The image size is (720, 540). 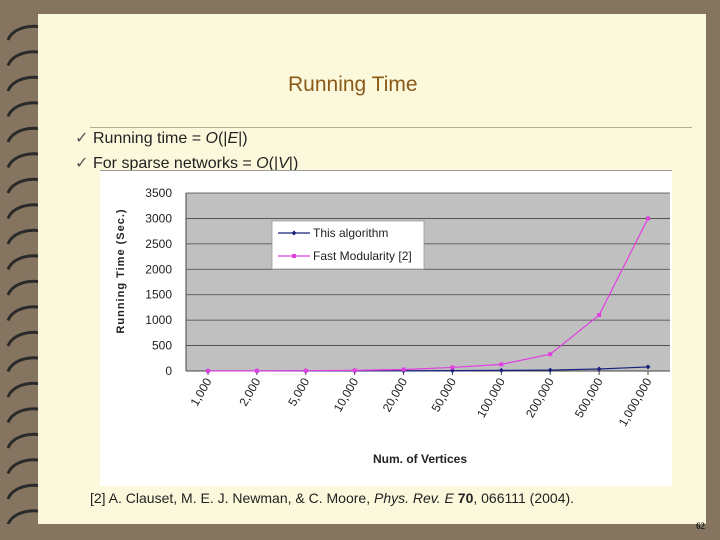 I want to click on x-tick-label: 1,000,000, so click(x=635, y=402).